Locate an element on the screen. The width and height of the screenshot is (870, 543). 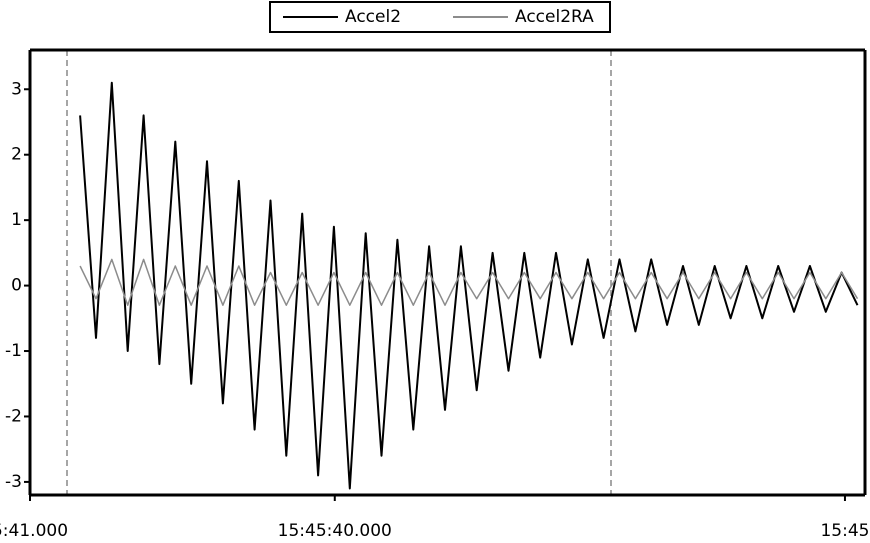
y-tick-label: -2 is located at coordinates (13, 416).